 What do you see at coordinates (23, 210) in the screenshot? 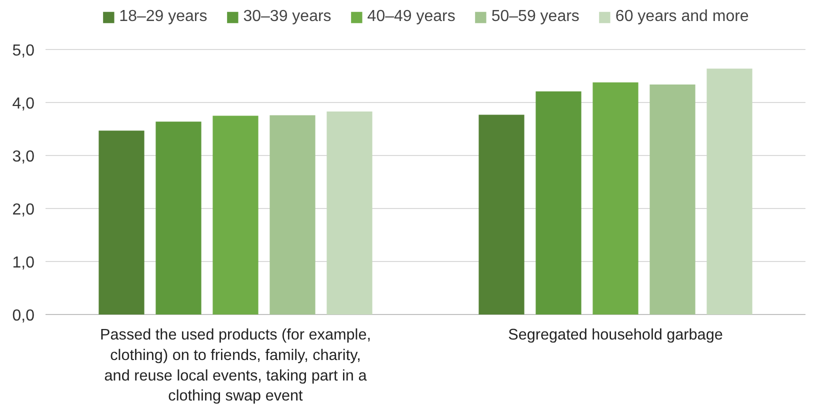
I see `y-tick-label: 2,0` at bounding box center [23, 210].